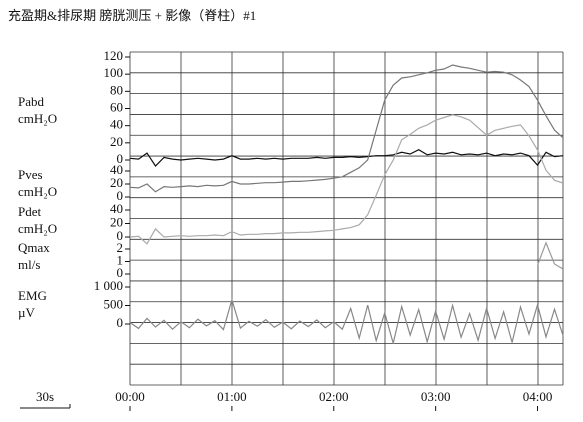 The width and height of the screenshot is (583, 422). What do you see at coordinates (34, 247) in the screenshot?
I see `channel-label: Qmax` at bounding box center [34, 247].